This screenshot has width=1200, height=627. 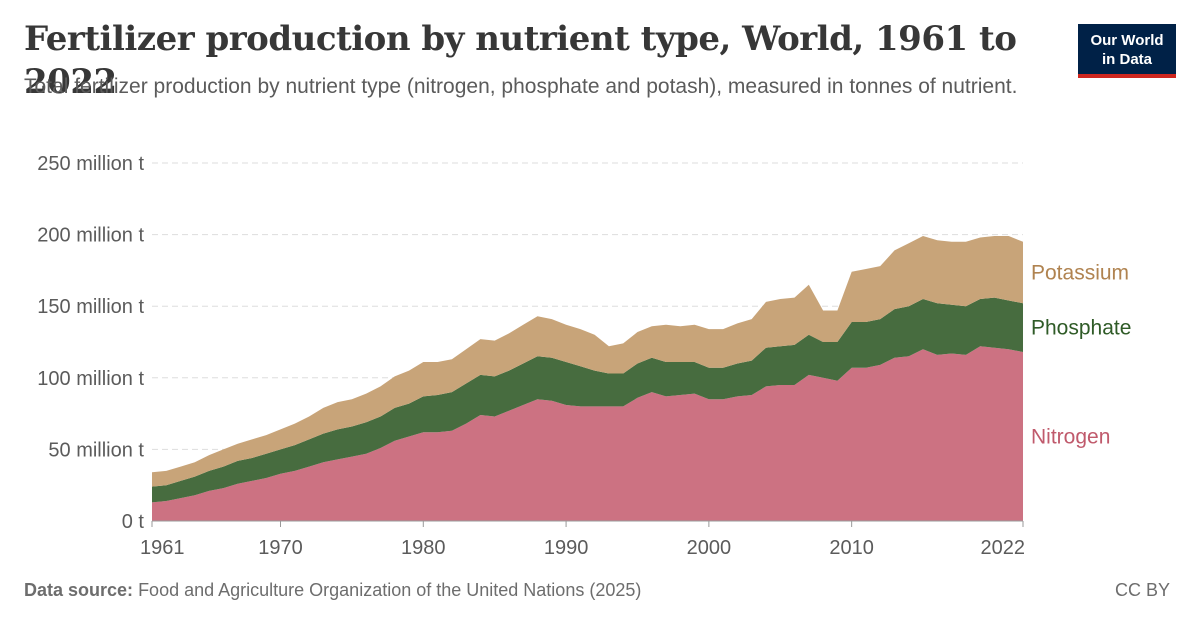 I want to click on x-tick-label: 1970, so click(x=280, y=548).